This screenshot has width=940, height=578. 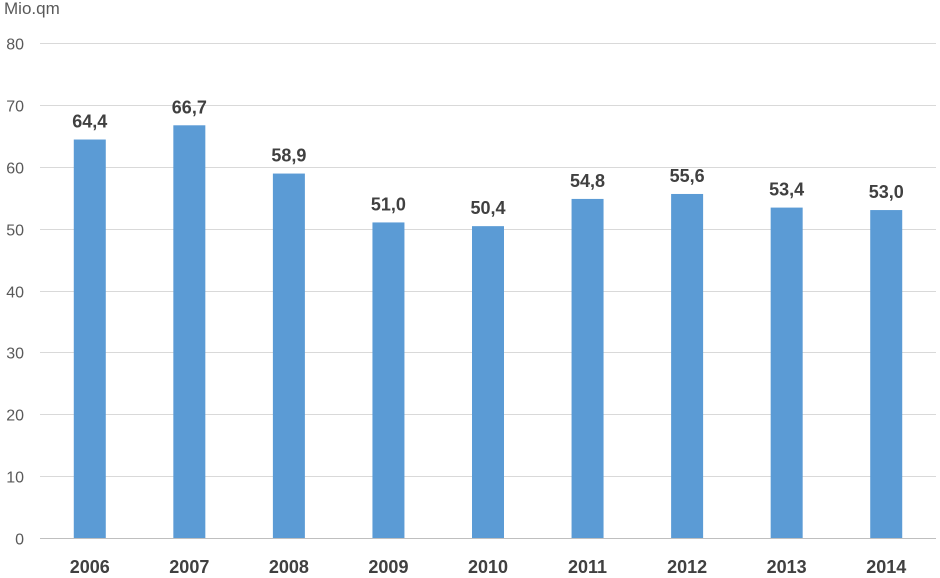 What do you see at coordinates (89, 338) in the screenshot?
I see `bar-2006` at bounding box center [89, 338].